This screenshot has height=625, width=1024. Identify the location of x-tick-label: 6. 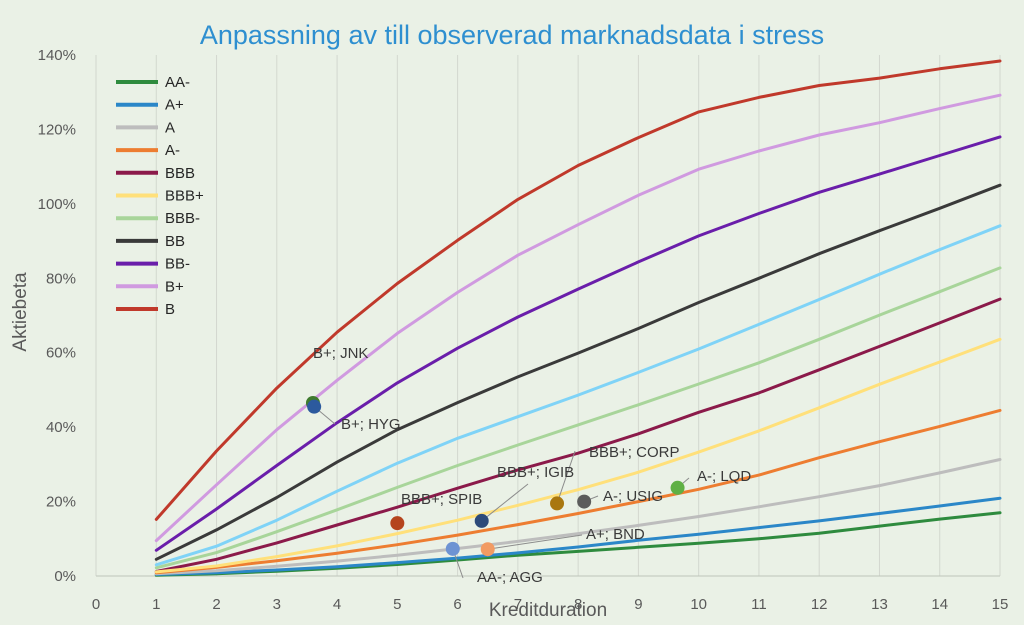
(457, 604).